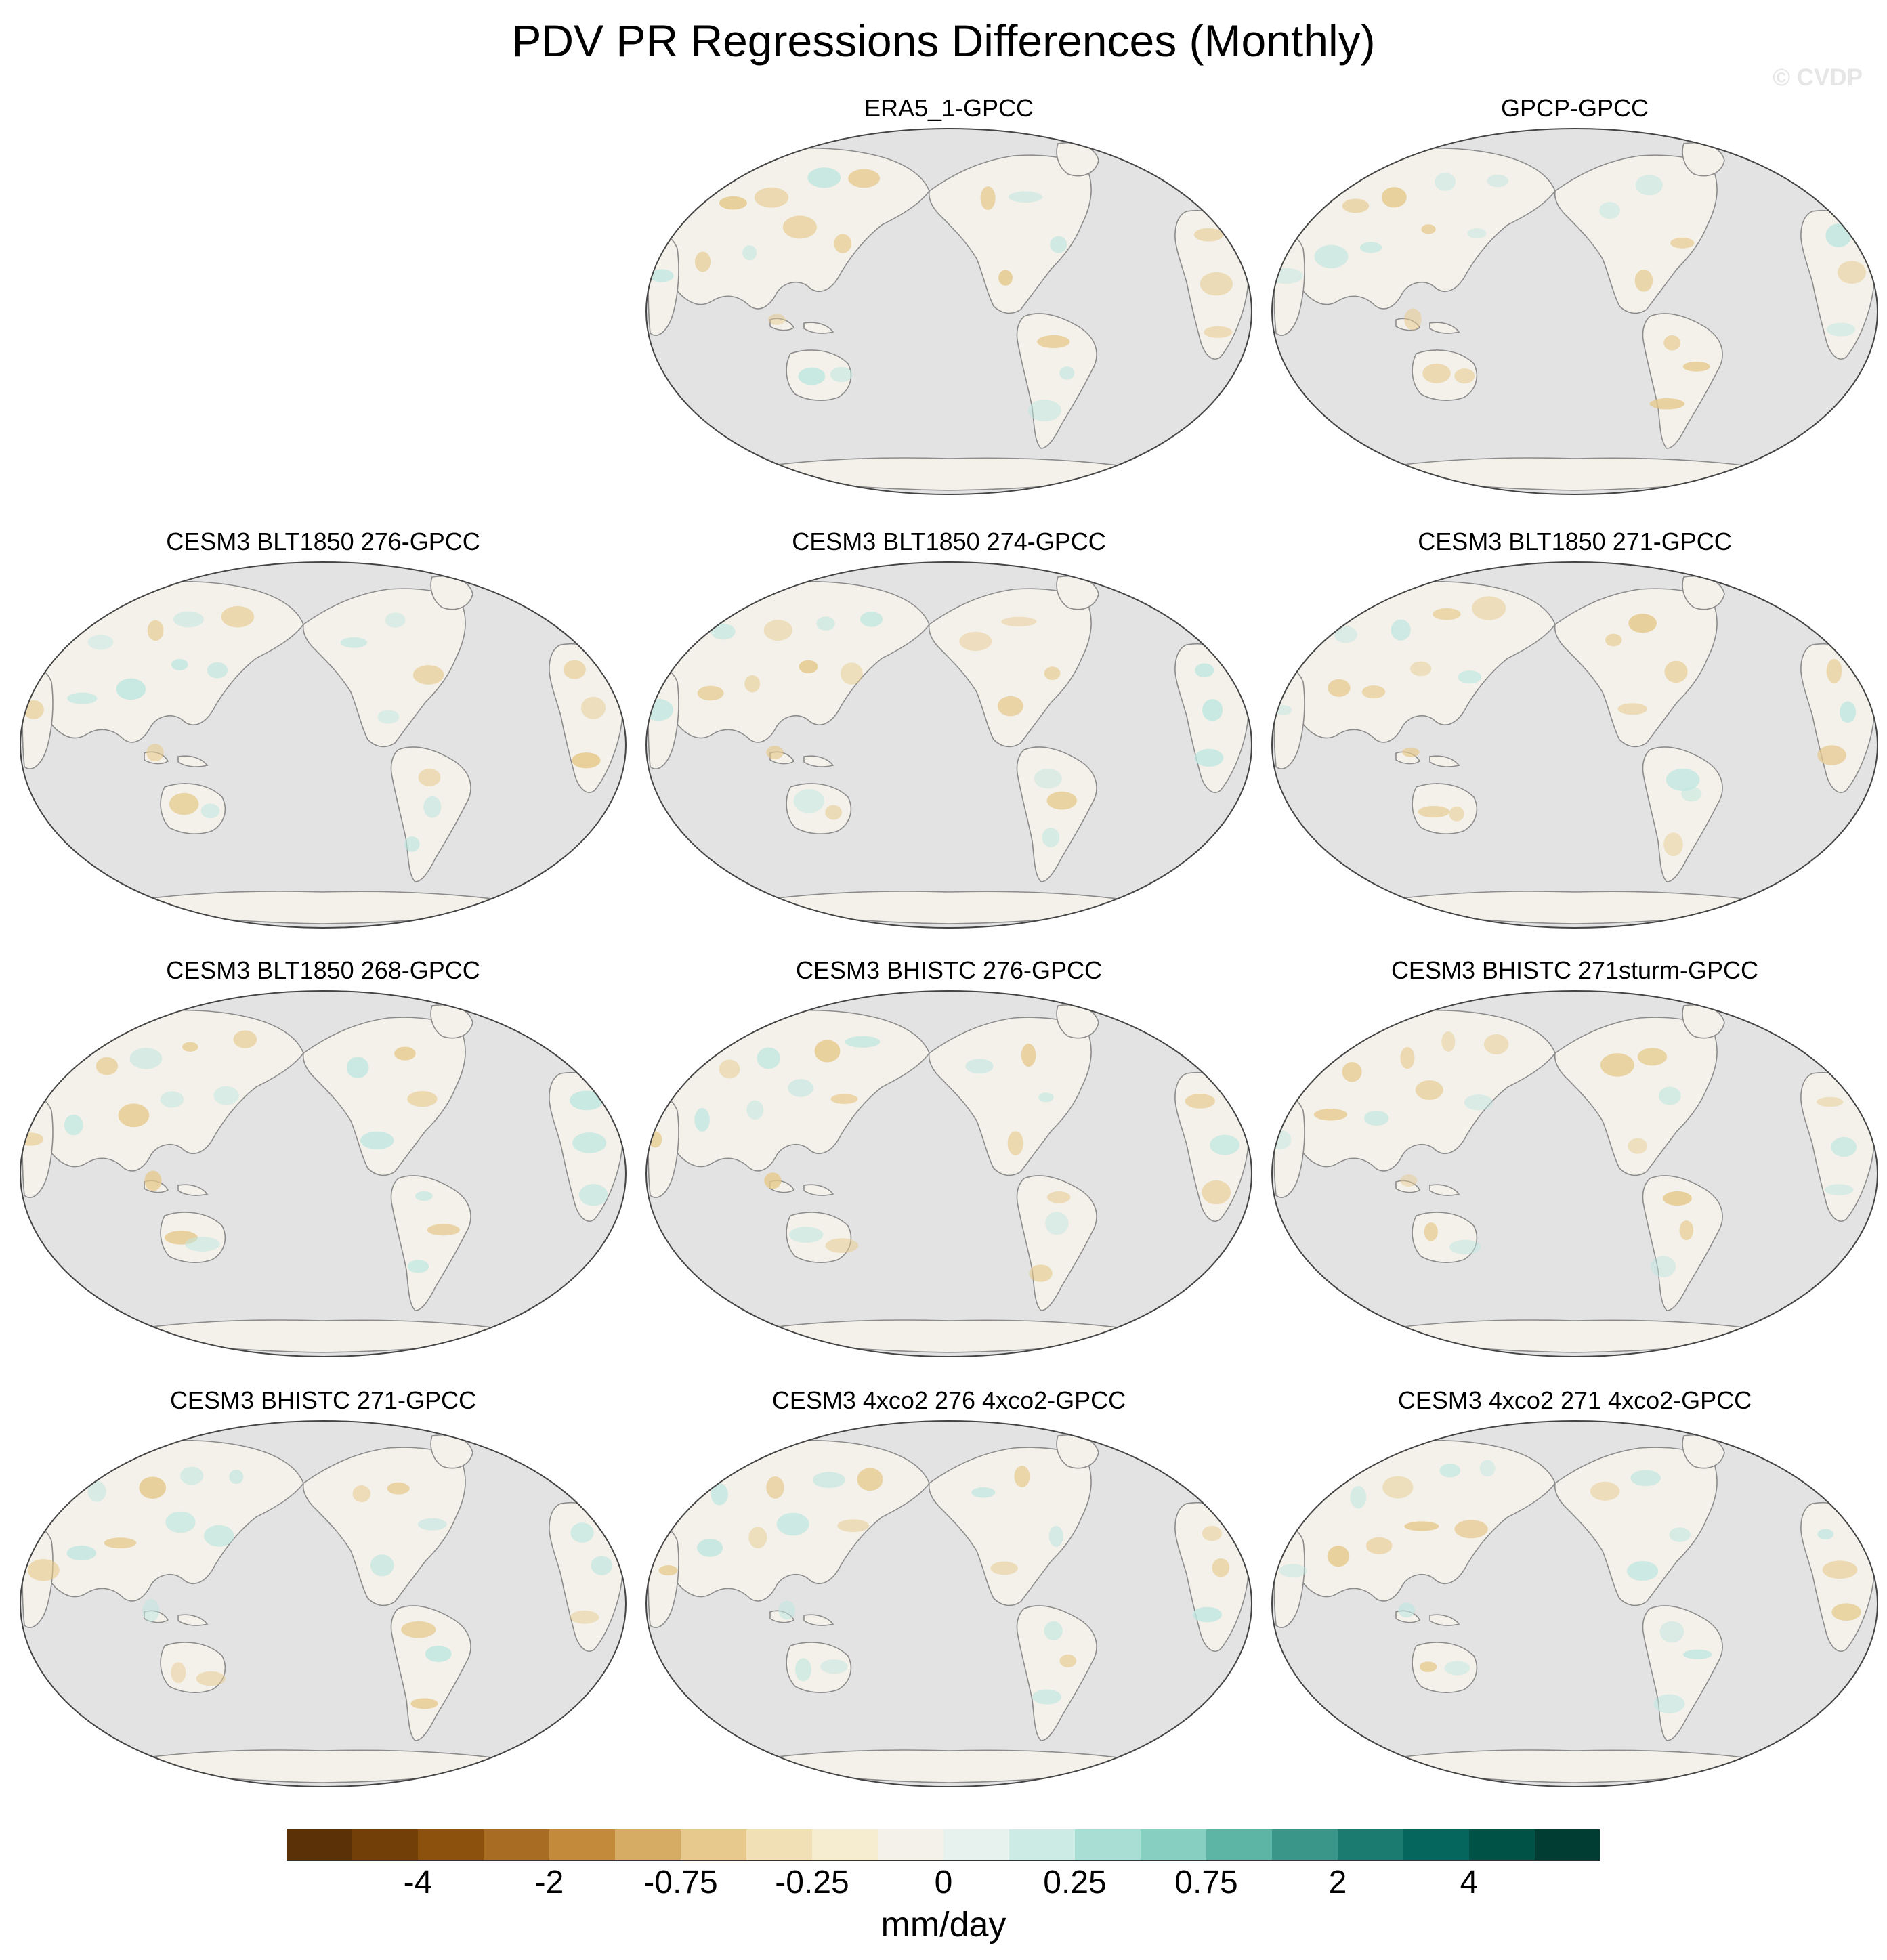  I want to click on colorbar-tick-label: 2, so click(1338, 1882).